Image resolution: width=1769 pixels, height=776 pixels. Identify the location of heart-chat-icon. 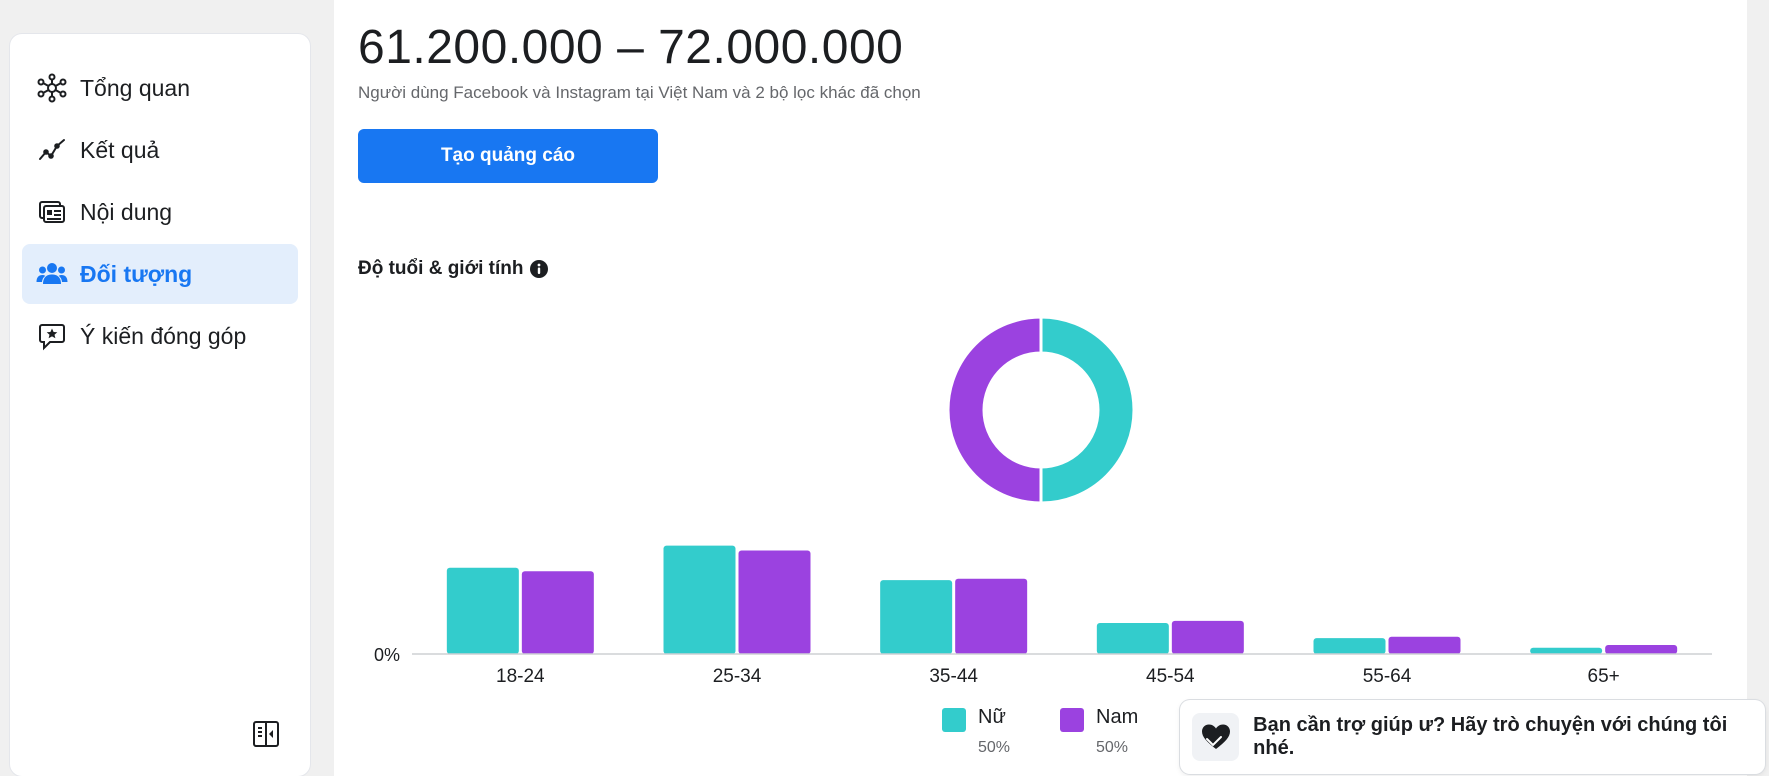
(1216, 737).